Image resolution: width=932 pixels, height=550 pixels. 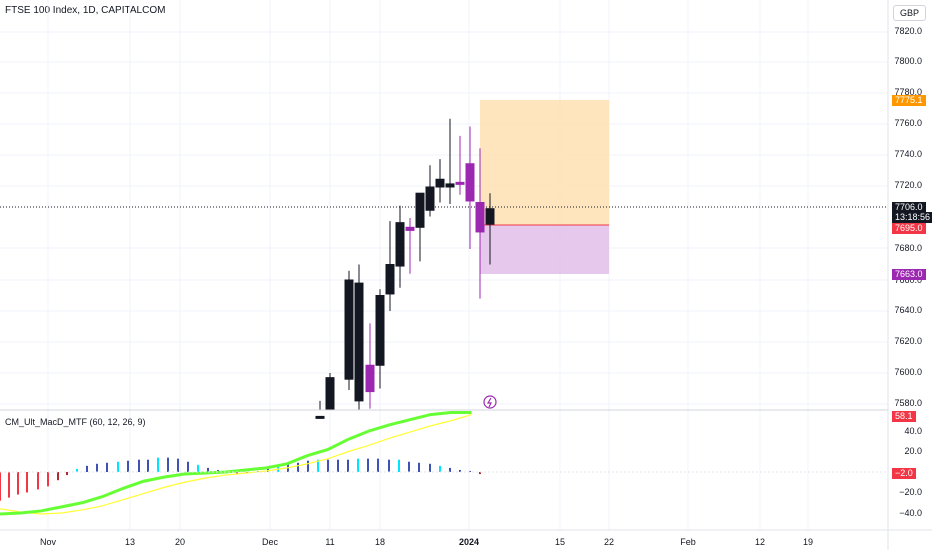 What do you see at coordinates (909, 274) in the screenshot?
I see `stop-price-tag: 7663.0` at bounding box center [909, 274].